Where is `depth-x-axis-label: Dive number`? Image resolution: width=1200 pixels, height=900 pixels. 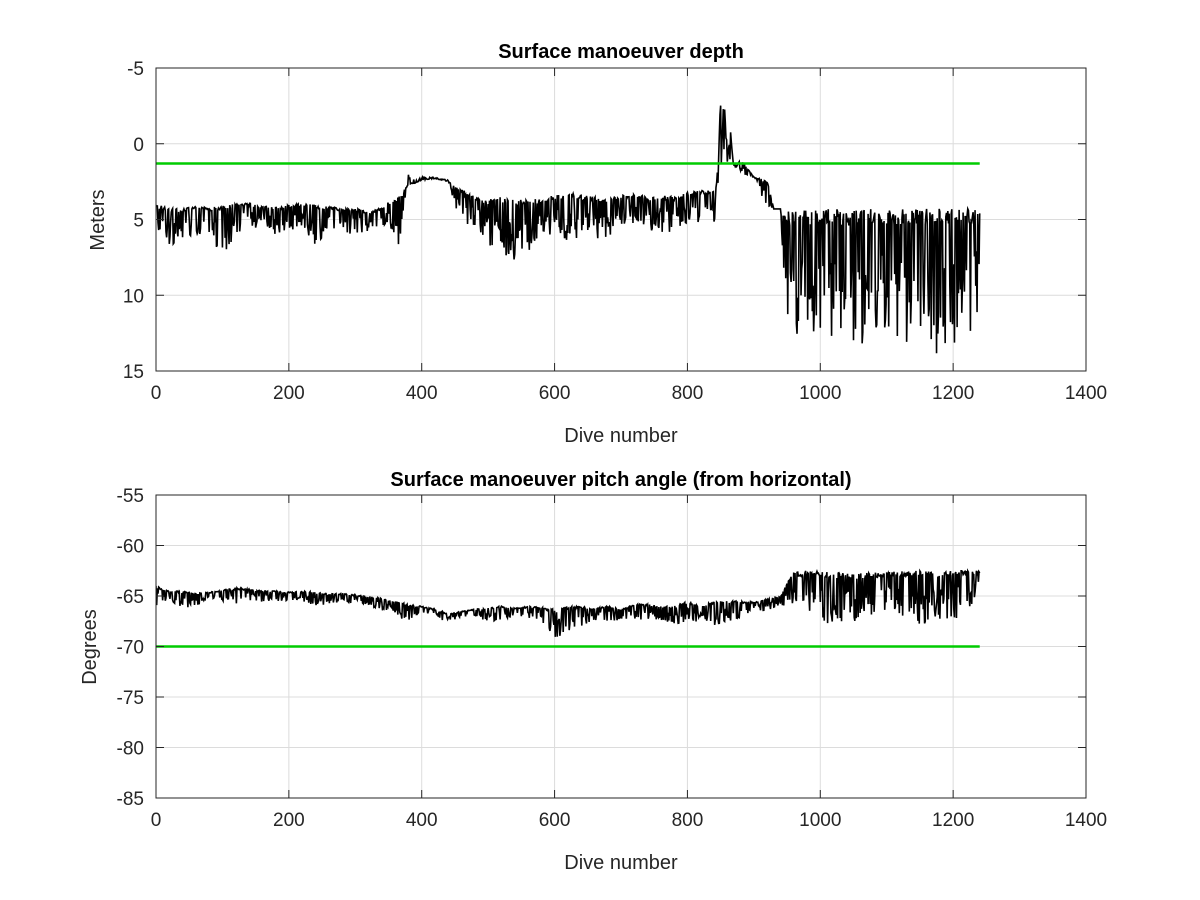
depth-x-axis-label: Dive number is located at coordinates (621, 436).